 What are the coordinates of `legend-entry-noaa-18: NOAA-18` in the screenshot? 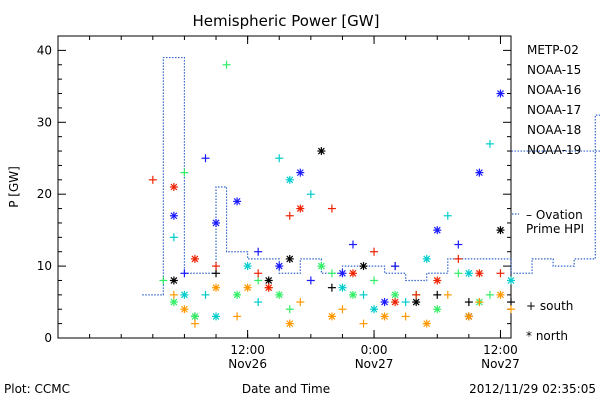 It's located at (554, 130).